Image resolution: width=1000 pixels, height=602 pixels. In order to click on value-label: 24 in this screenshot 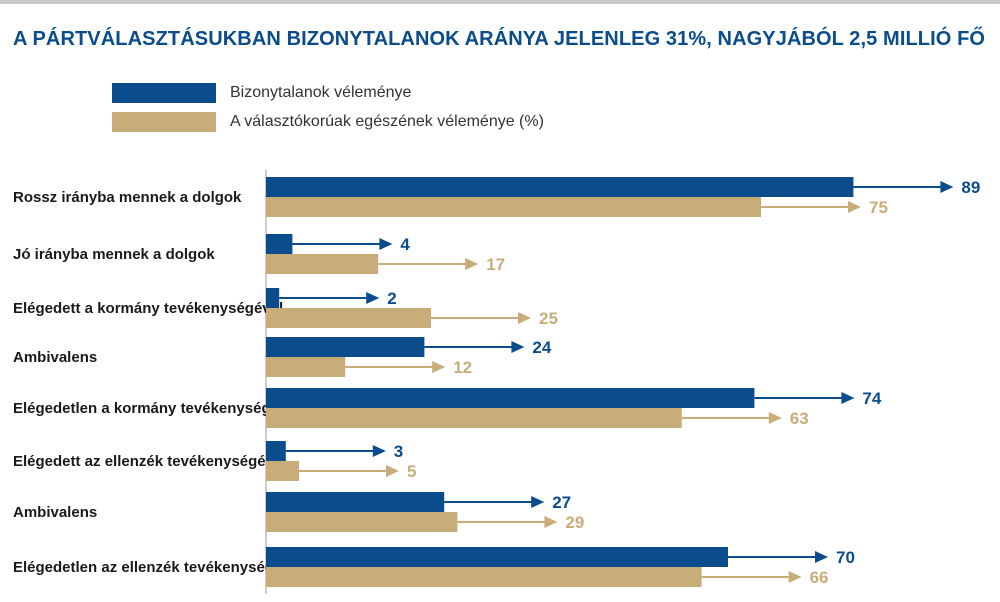, I will do `click(541, 347)`.